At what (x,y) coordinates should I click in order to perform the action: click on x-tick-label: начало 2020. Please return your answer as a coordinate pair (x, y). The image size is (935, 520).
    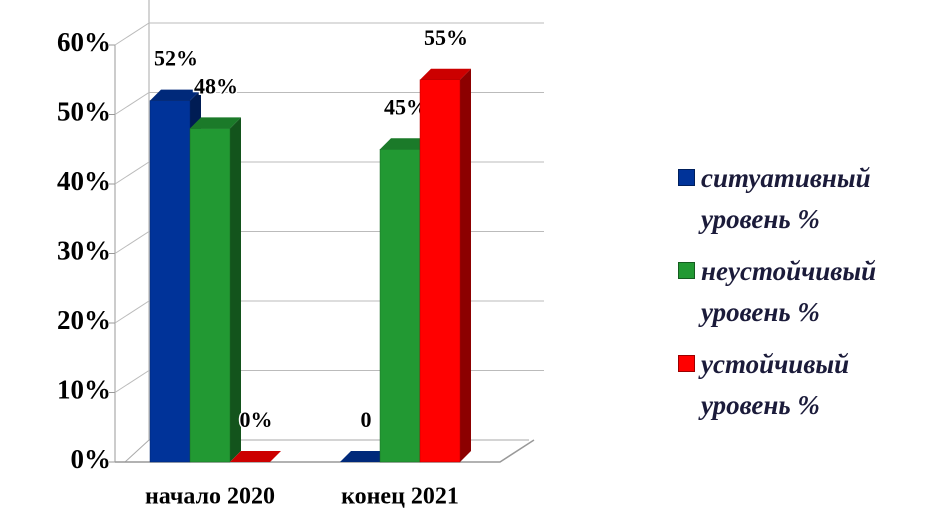
    Looking at the image, I should click on (210, 497).